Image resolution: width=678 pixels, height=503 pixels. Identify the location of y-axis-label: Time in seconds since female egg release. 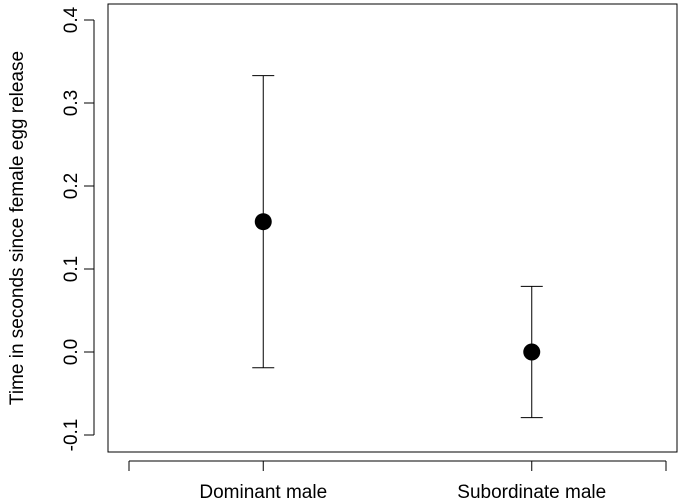
(17, 228).